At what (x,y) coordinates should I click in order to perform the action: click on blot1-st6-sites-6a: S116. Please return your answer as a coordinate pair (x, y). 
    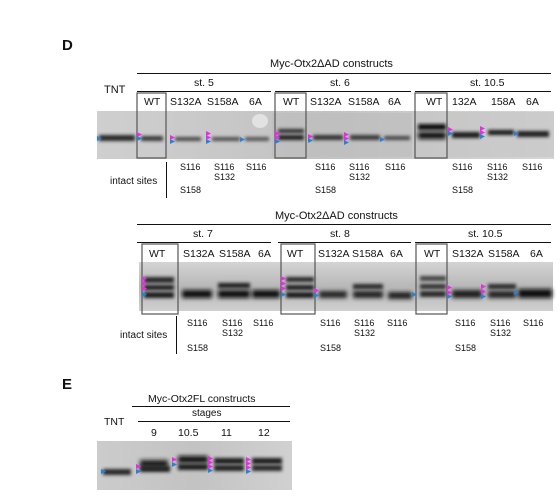
    Looking at the image, I should click on (395, 167).